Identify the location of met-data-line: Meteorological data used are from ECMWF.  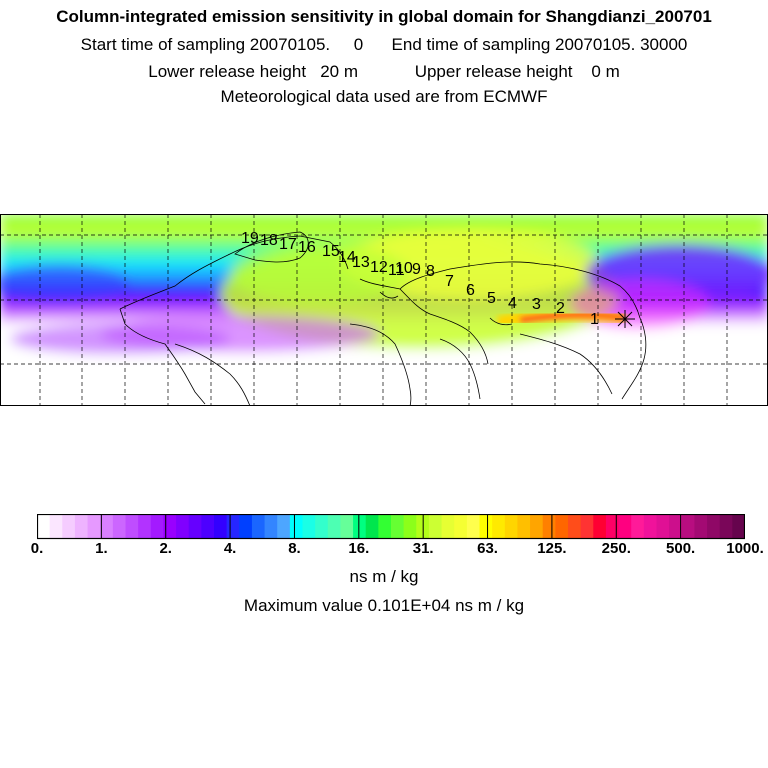
(384, 96).